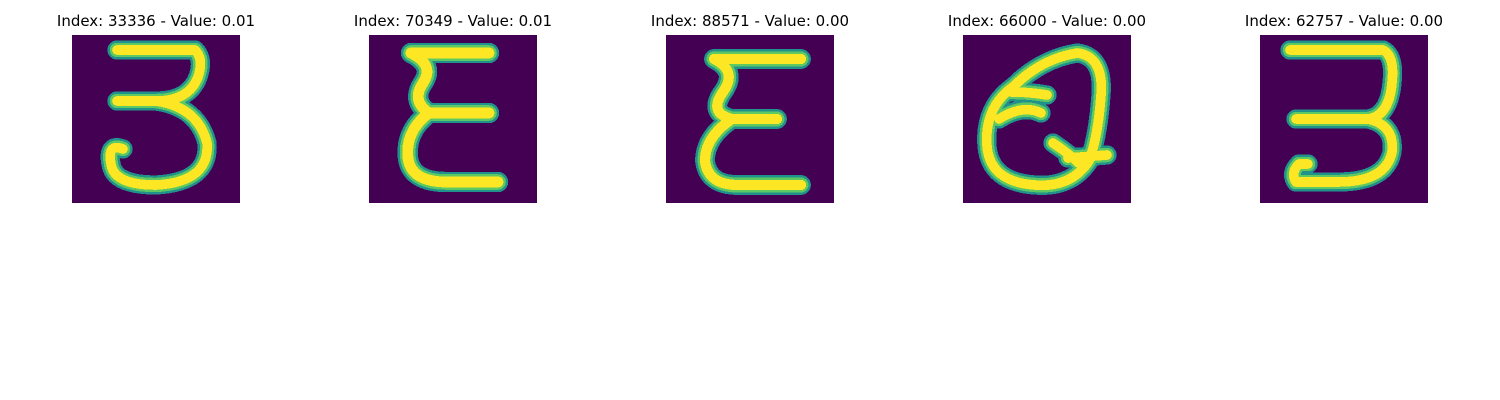 The image size is (1500, 400). I want to click on image-panel-1: Index: 33336 - Value: 0.01, so click(156, 105).